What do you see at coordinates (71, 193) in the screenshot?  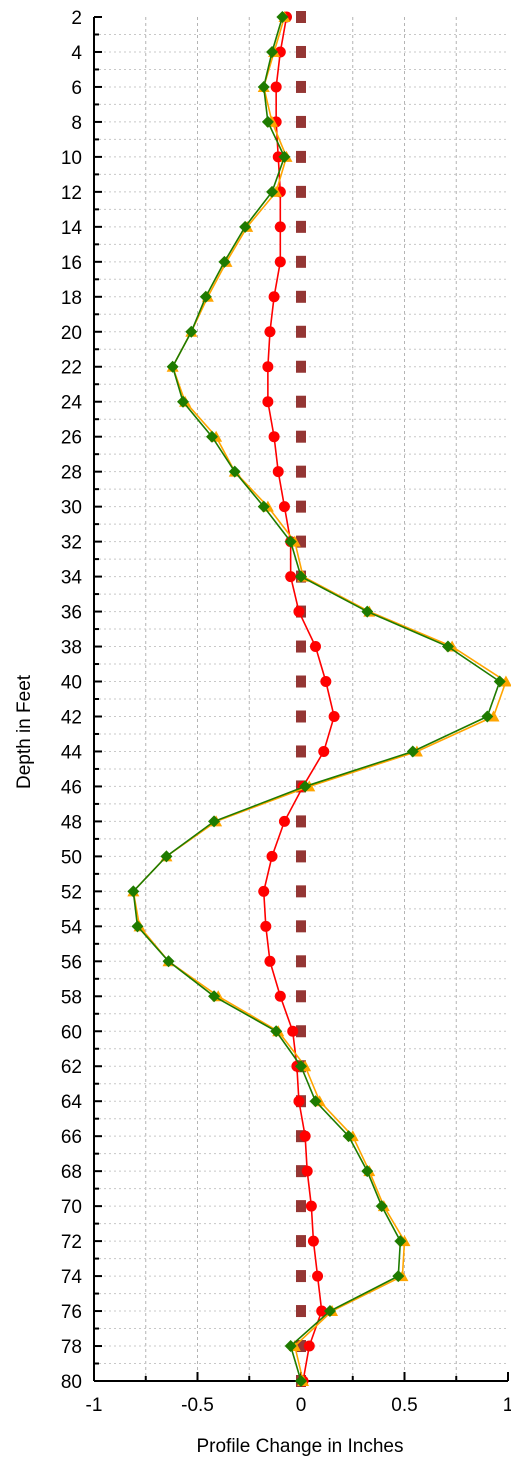 I see `y-tick-label: 12` at bounding box center [71, 193].